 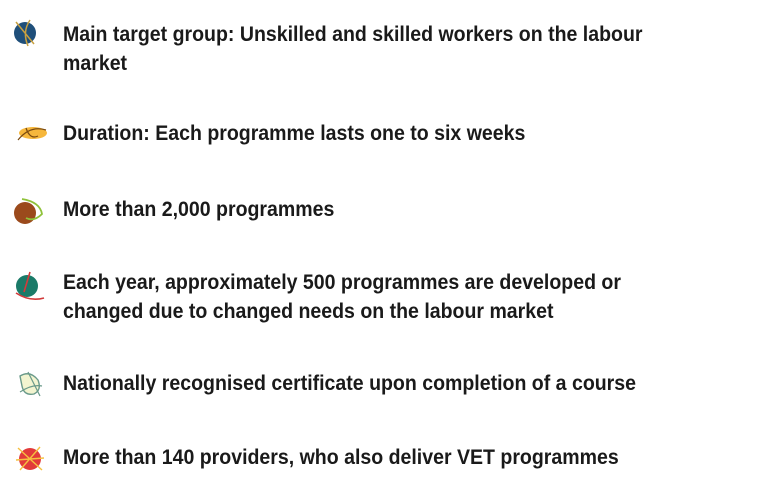 What do you see at coordinates (30, 245) in the screenshot?
I see `bullet-icons` at bounding box center [30, 245].